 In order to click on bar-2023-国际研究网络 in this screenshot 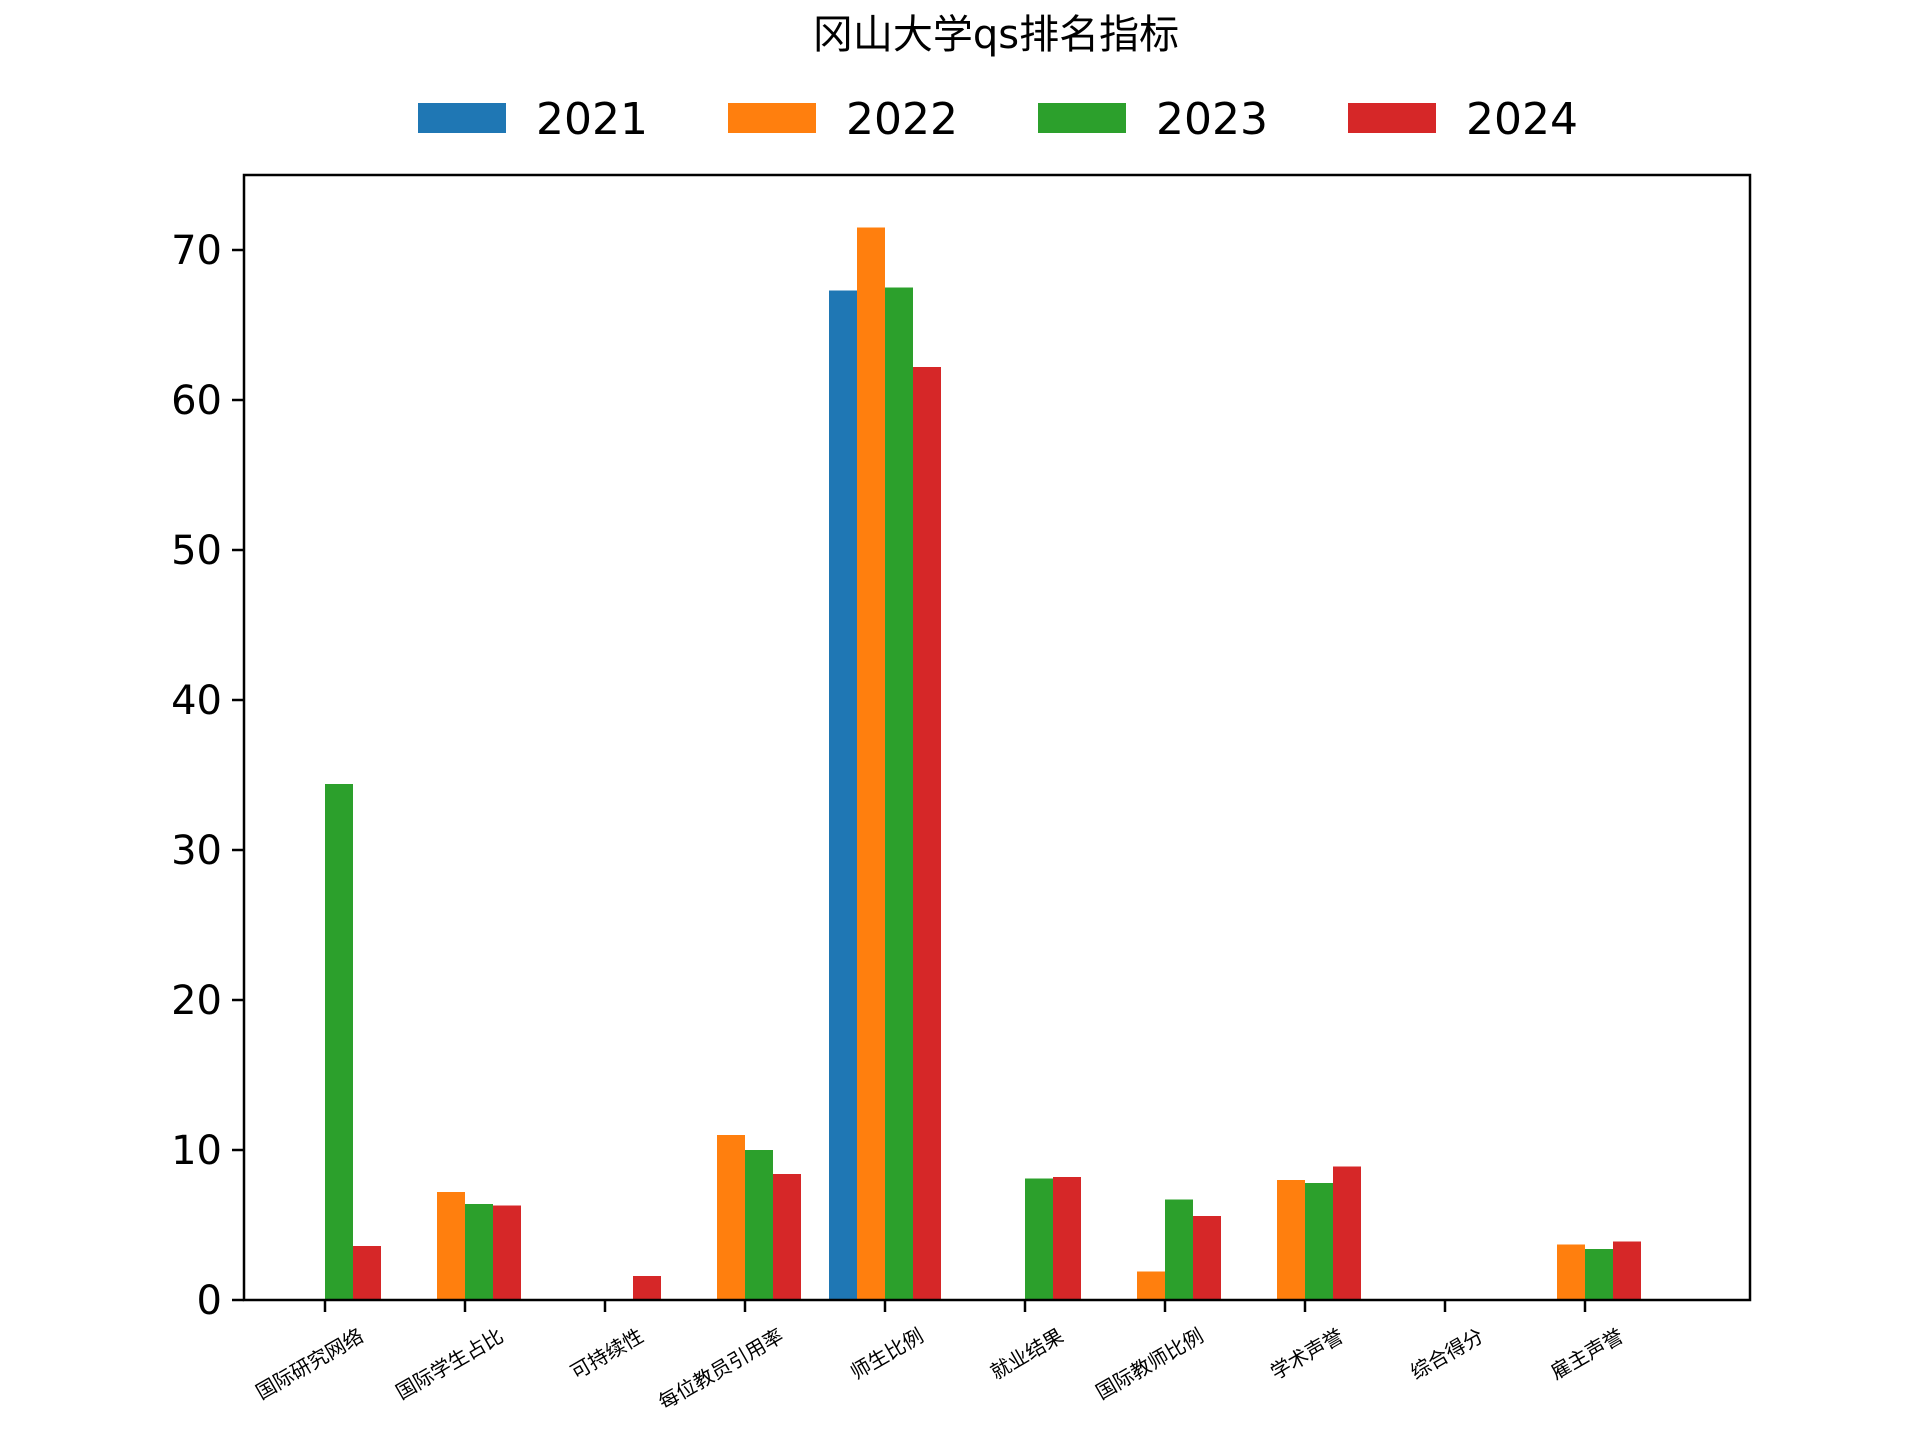, I will do `click(339, 1042)`.